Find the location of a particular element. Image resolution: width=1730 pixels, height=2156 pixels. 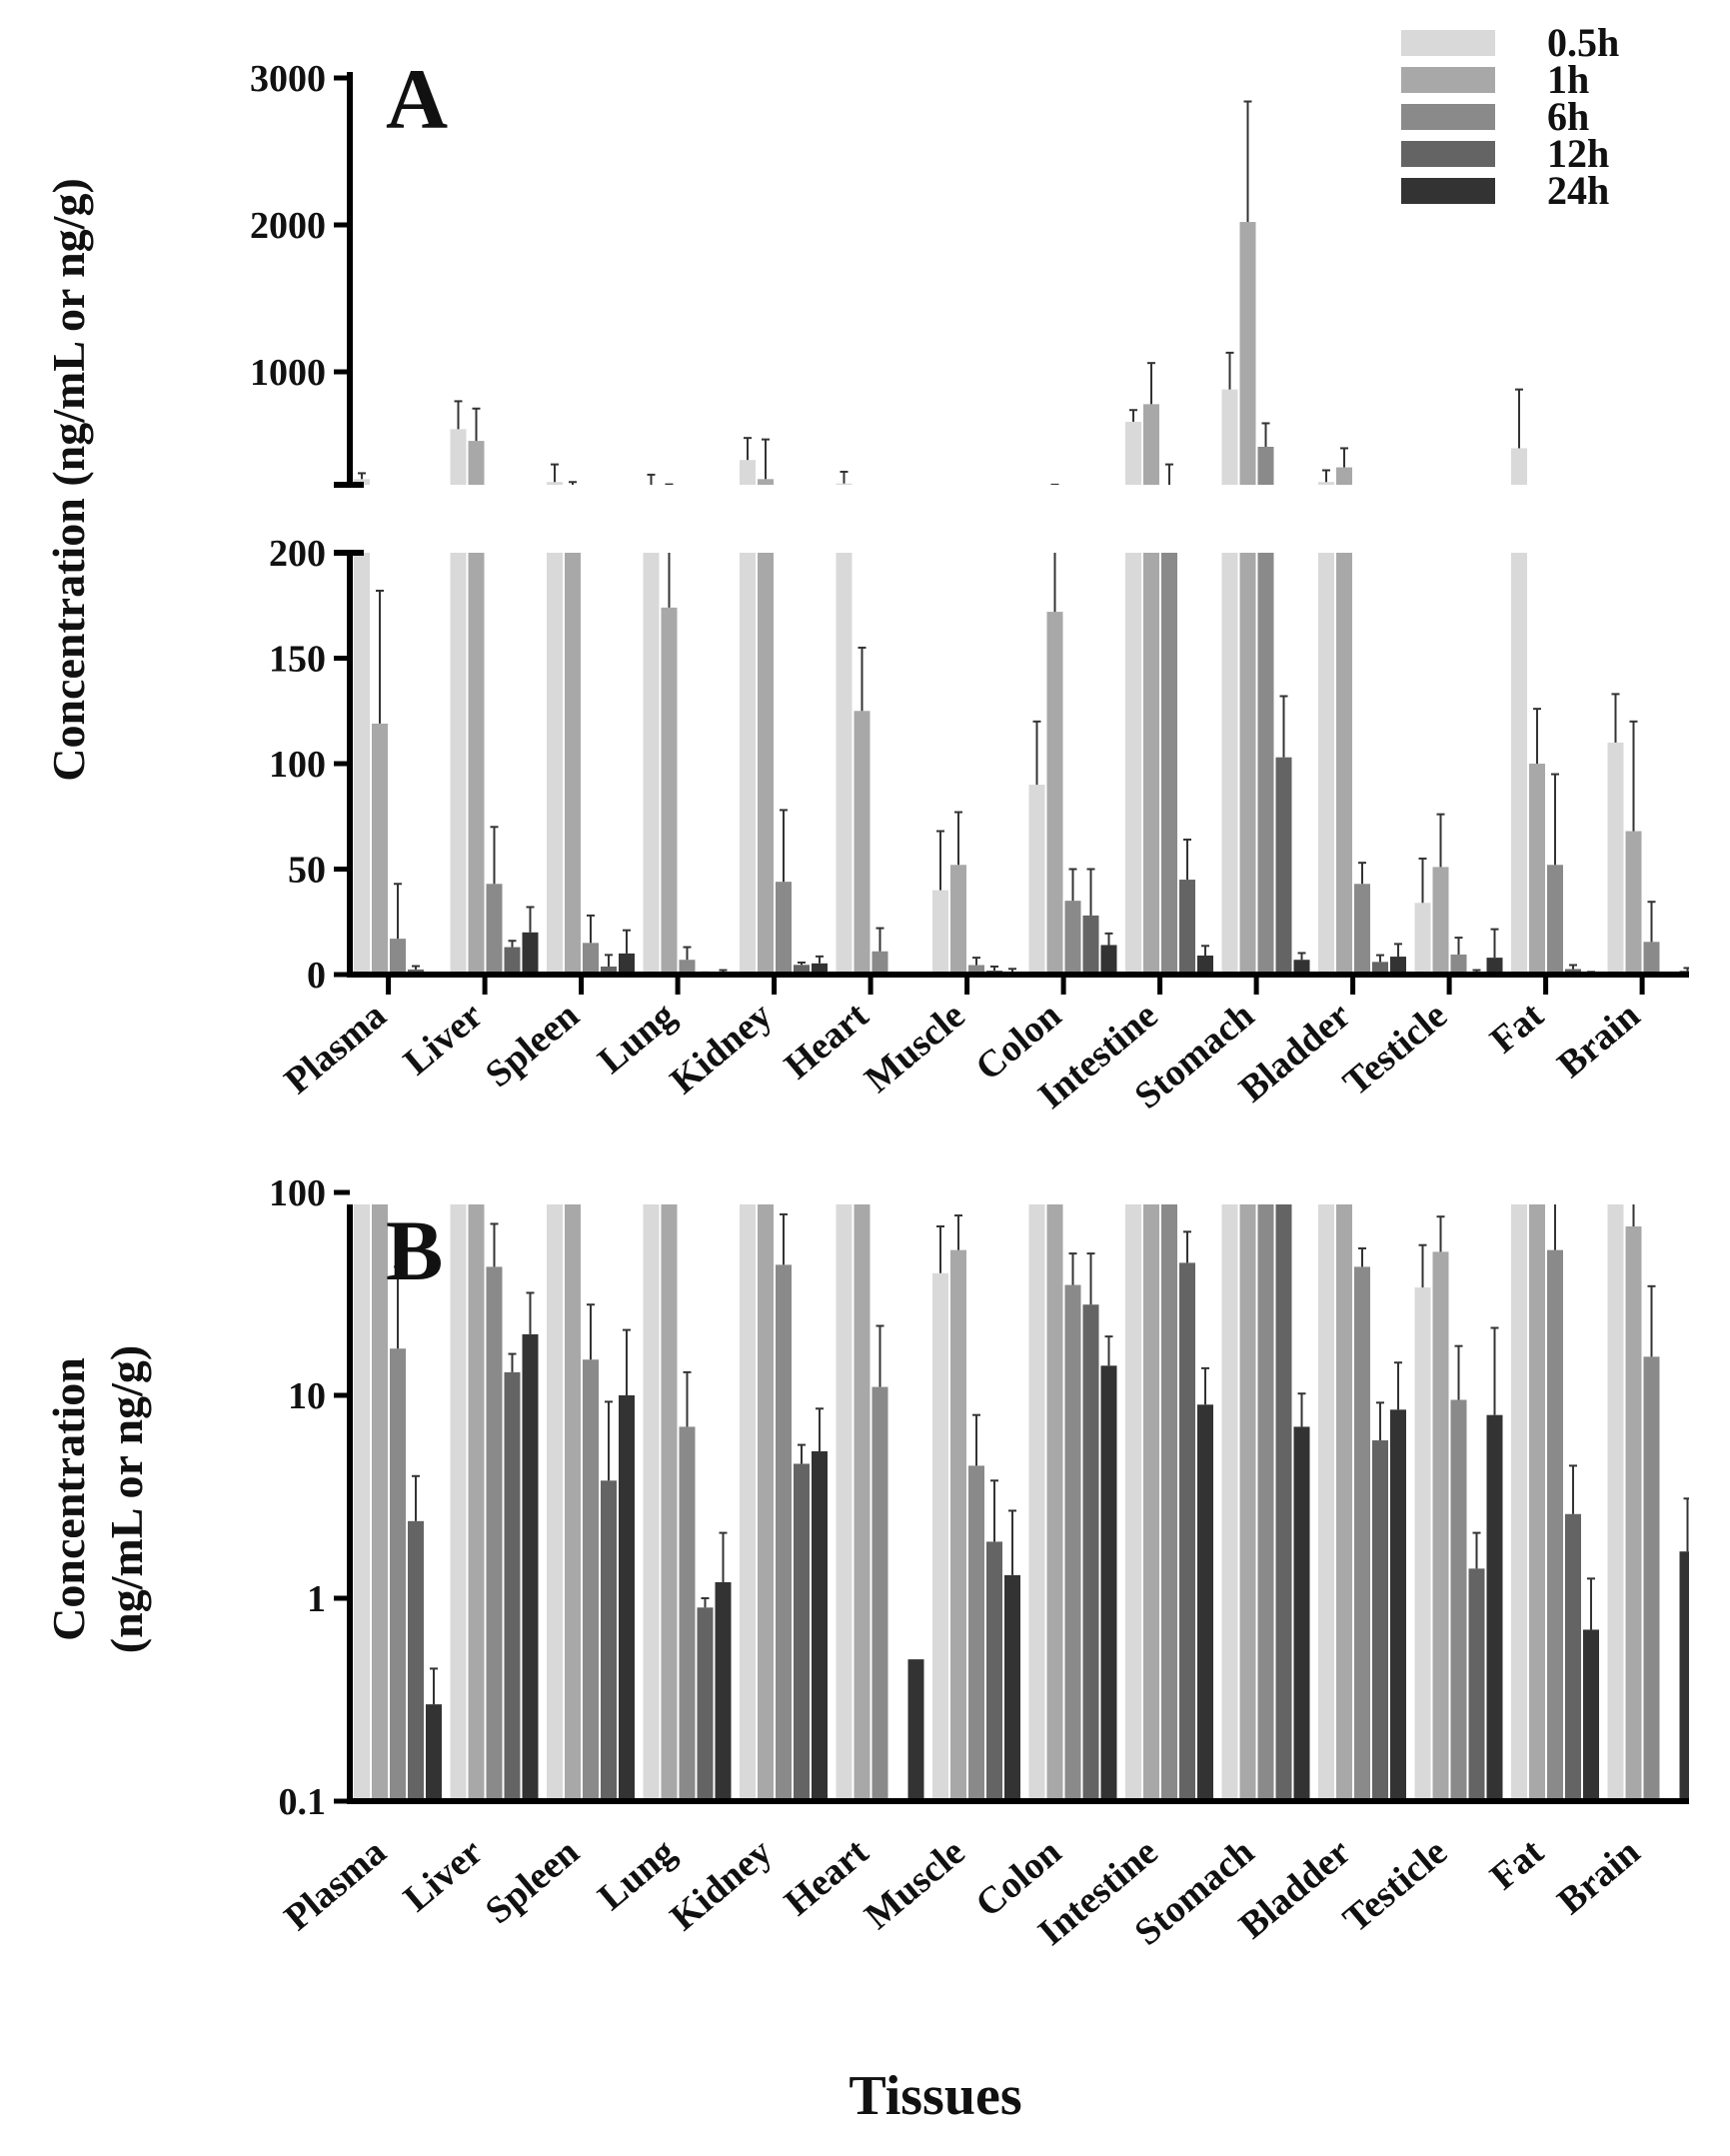

bar-a-lower-stomach-12h is located at coordinates (1284, 866).